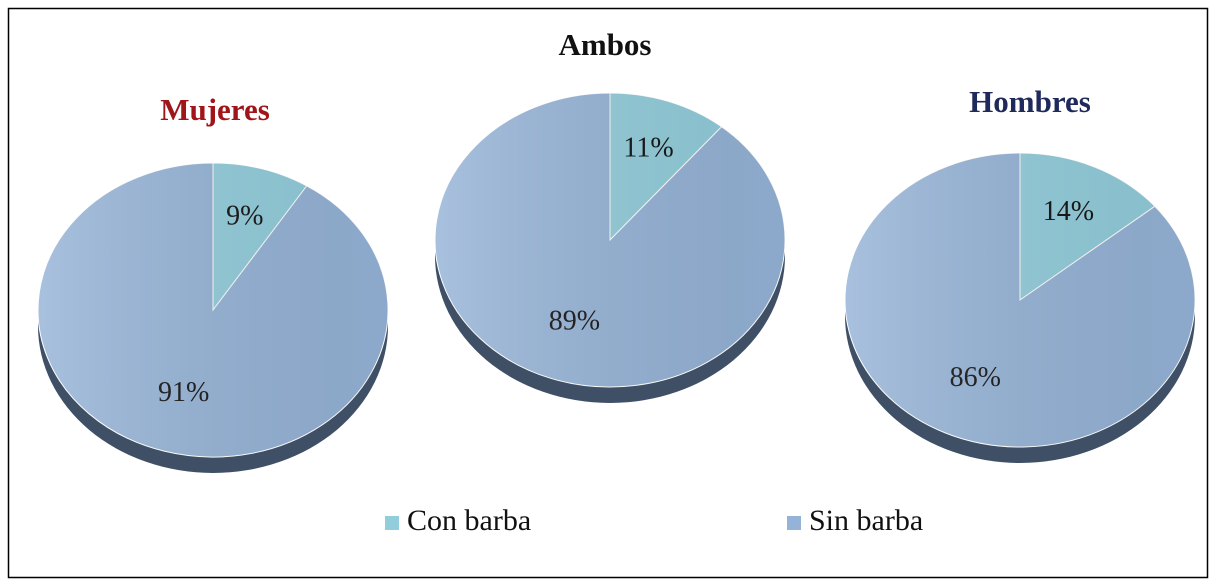  I want to click on value-label: 9%, so click(244, 216).